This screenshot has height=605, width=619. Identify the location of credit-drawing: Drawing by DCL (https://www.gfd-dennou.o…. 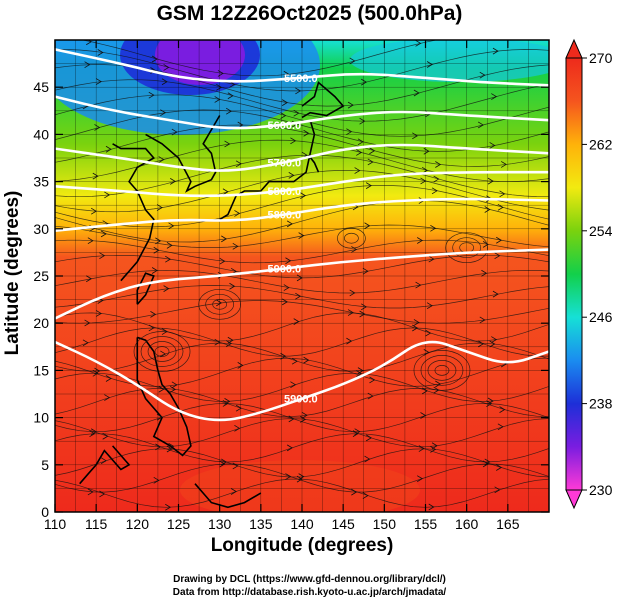
(309, 579).